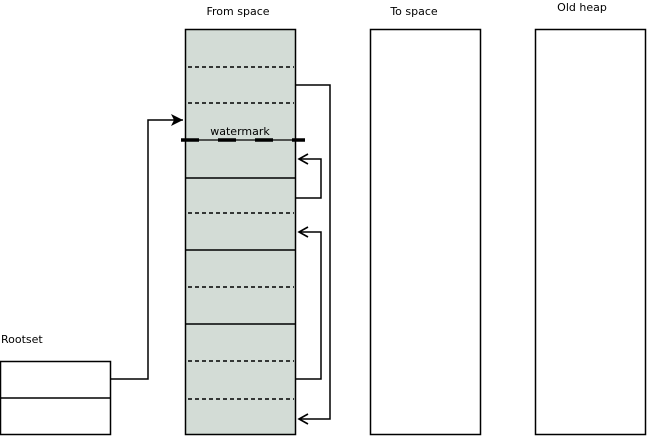 Image resolution: width=647 pixels, height=436 pixels. What do you see at coordinates (147, 247) in the screenshot?
I see `rootset-pointer-arrow` at bounding box center [147, 247].